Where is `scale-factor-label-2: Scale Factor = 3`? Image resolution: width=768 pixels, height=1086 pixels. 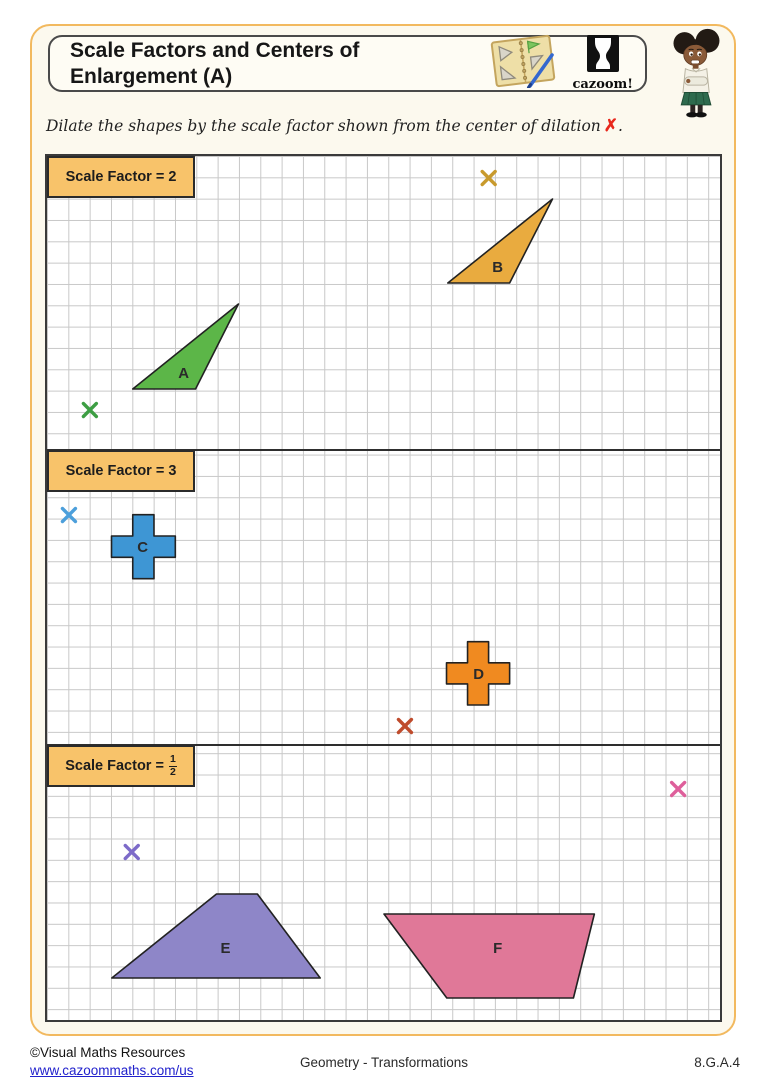
scale-factor-label-2: Scale Factor = 3 is located at coordinates (121, 471).